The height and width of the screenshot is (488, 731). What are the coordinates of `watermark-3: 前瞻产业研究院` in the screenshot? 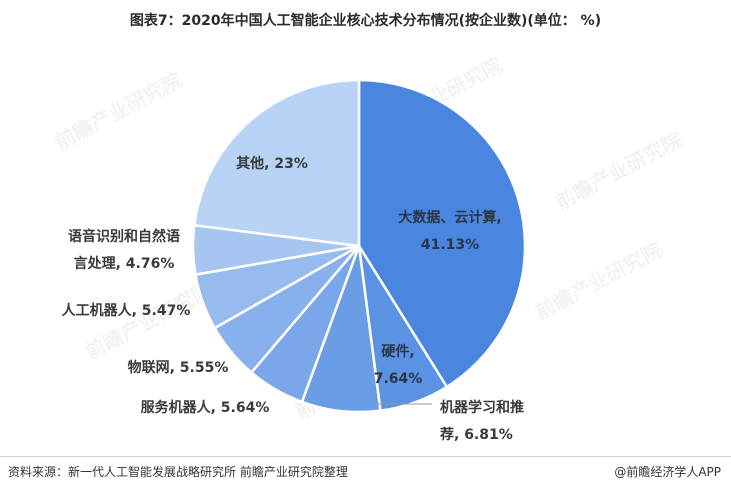 It's located at (598, 280).